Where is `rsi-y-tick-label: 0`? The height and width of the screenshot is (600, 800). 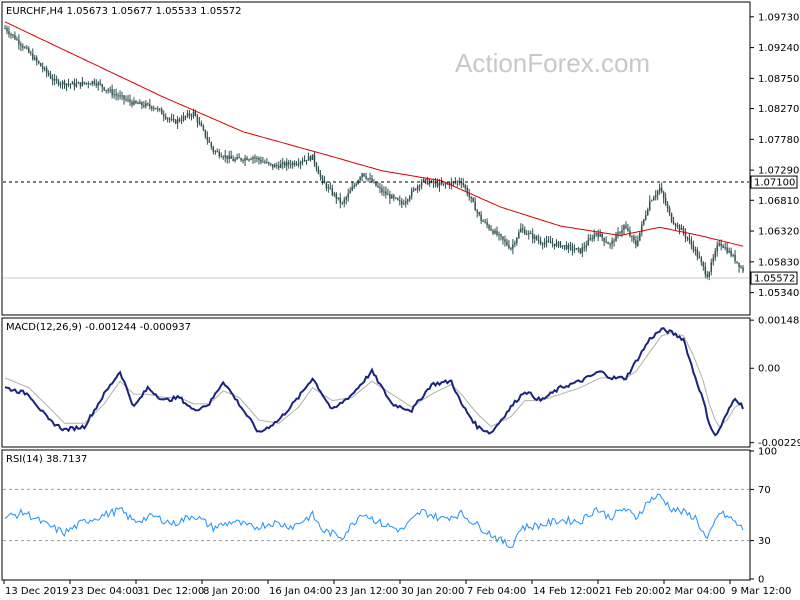
rsi-y-tick-label: 0 is located at coordinates (761, 580).